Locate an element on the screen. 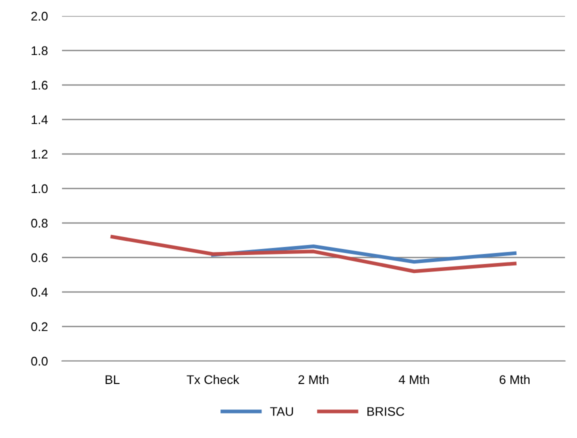 The image size is (577, 438). y-tick-label: 2.0 is located at coordinates (39, 16).